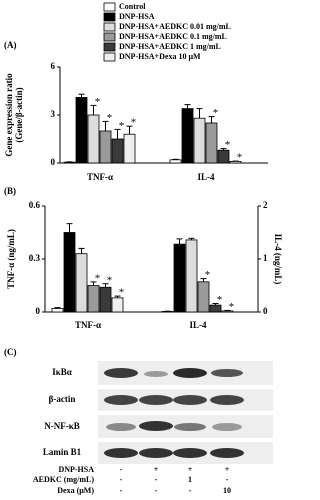 This screenshot has height=500, width=320. What do you see at coordinates (175, 26) in the screenshot?
I see `legend-label: DNP-HSA+AEDKC 0.01 mg/mL` at bounding box center [175, 26].